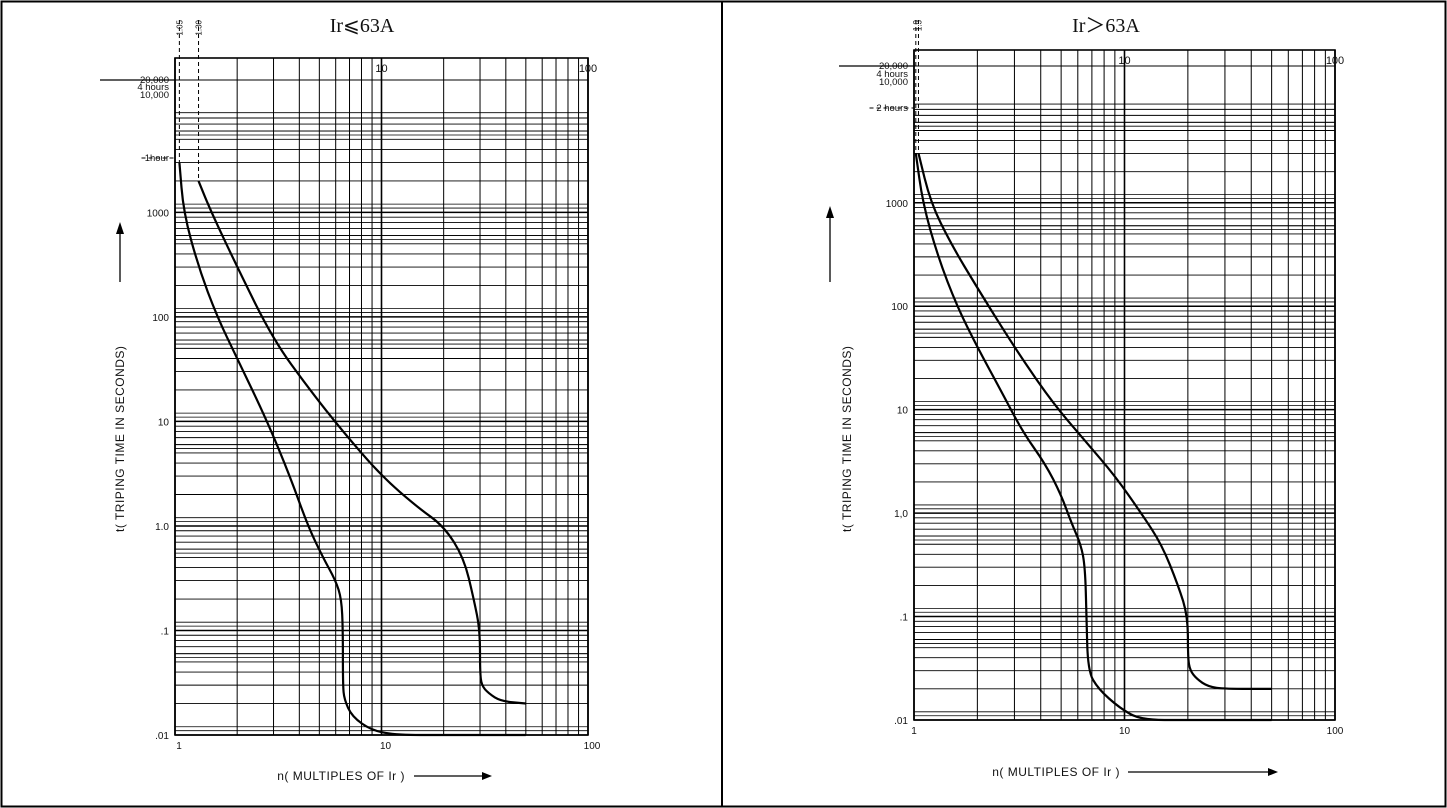  I want to click on y-axis-arrow-head-left, so click(120, 228).